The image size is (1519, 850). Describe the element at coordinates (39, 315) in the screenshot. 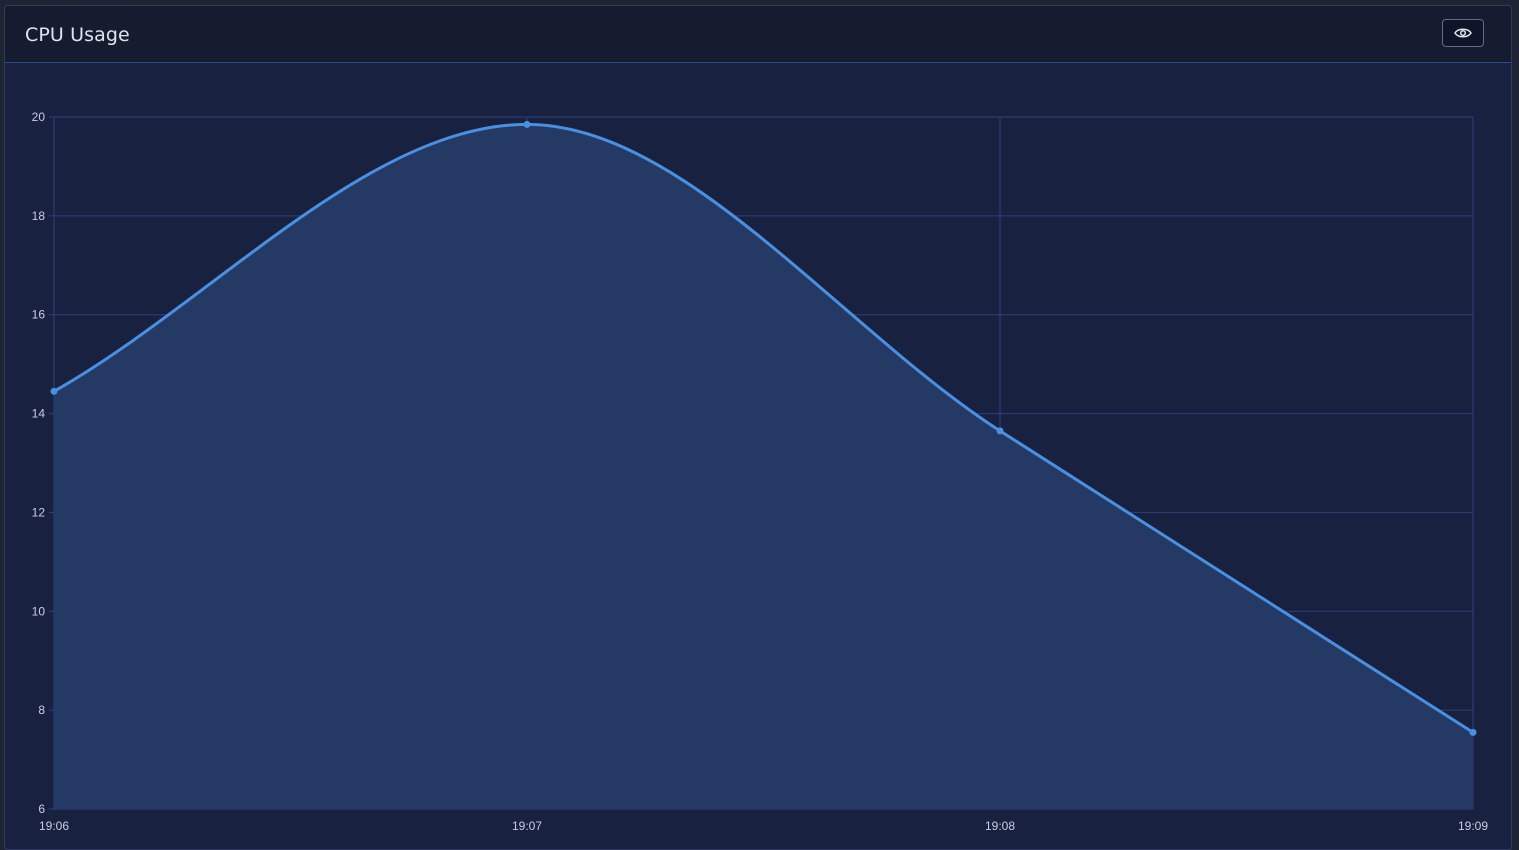

I see `y-tick-label: 16` at that location.